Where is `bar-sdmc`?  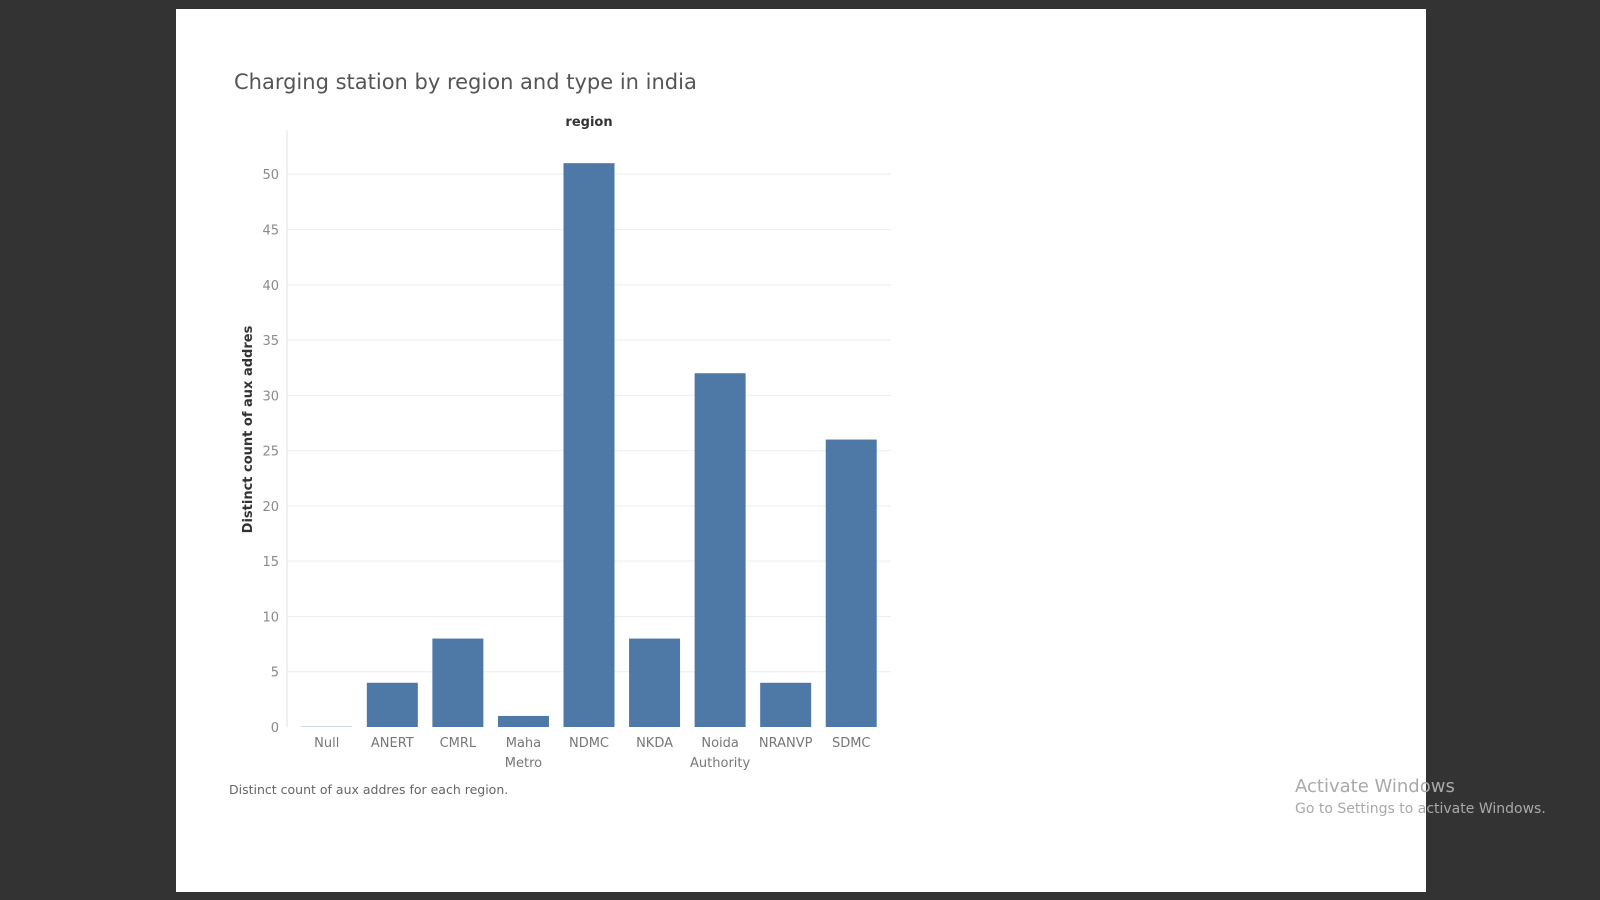 bar-sdmc is located at coordinates (851, 583).